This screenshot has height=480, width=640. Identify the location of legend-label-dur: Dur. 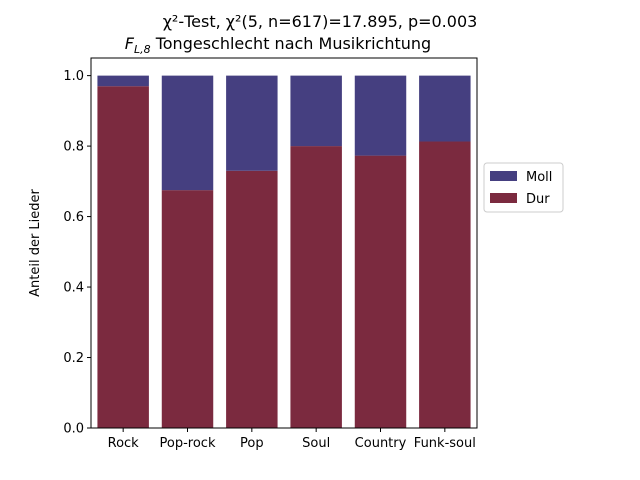
(538, 199).